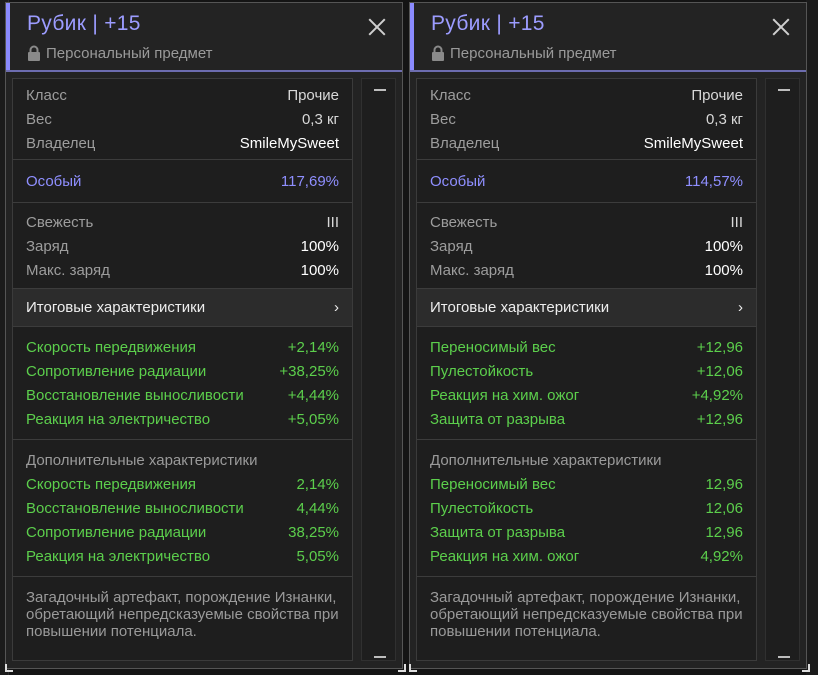 This screenshot has height=675, width=818. What do you see at coordinates (182, 347) in the screenshot?
I see `total-stat-row: Скорость передвижения +2,14%` at bounding box center [182, 347].